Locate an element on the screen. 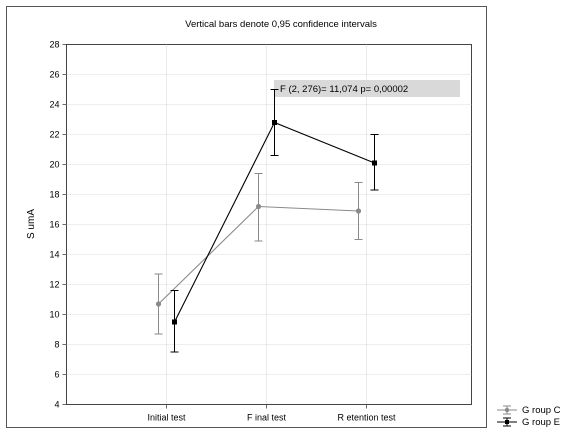 The height and width of the screenshot is (433, 562). y-tick-label: 10 is located at coordinates (54, 315).